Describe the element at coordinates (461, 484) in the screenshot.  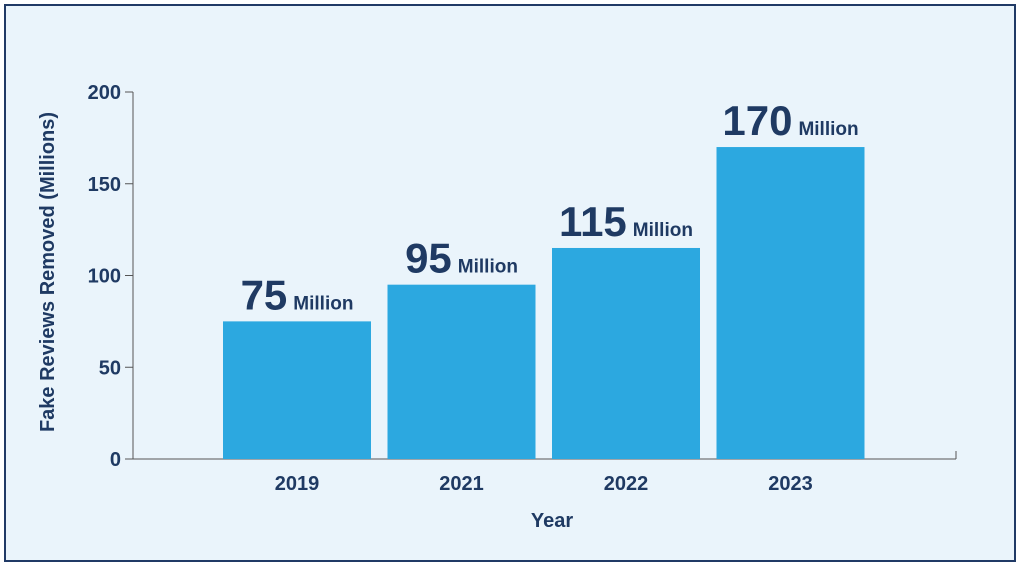
I see `x-tick-label: 2021` at that location.